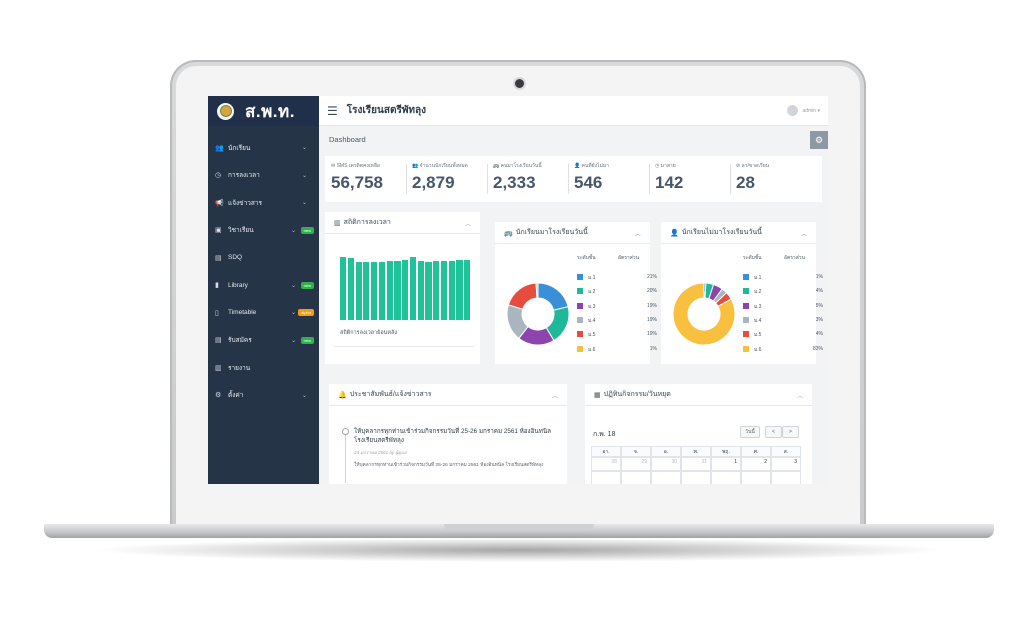 This screenshot has width=1030, height=629. Describe the element at coordinates (263, 258) in the screenshot. I see `sidebar-item-4: ▤ SDQ` at that location.